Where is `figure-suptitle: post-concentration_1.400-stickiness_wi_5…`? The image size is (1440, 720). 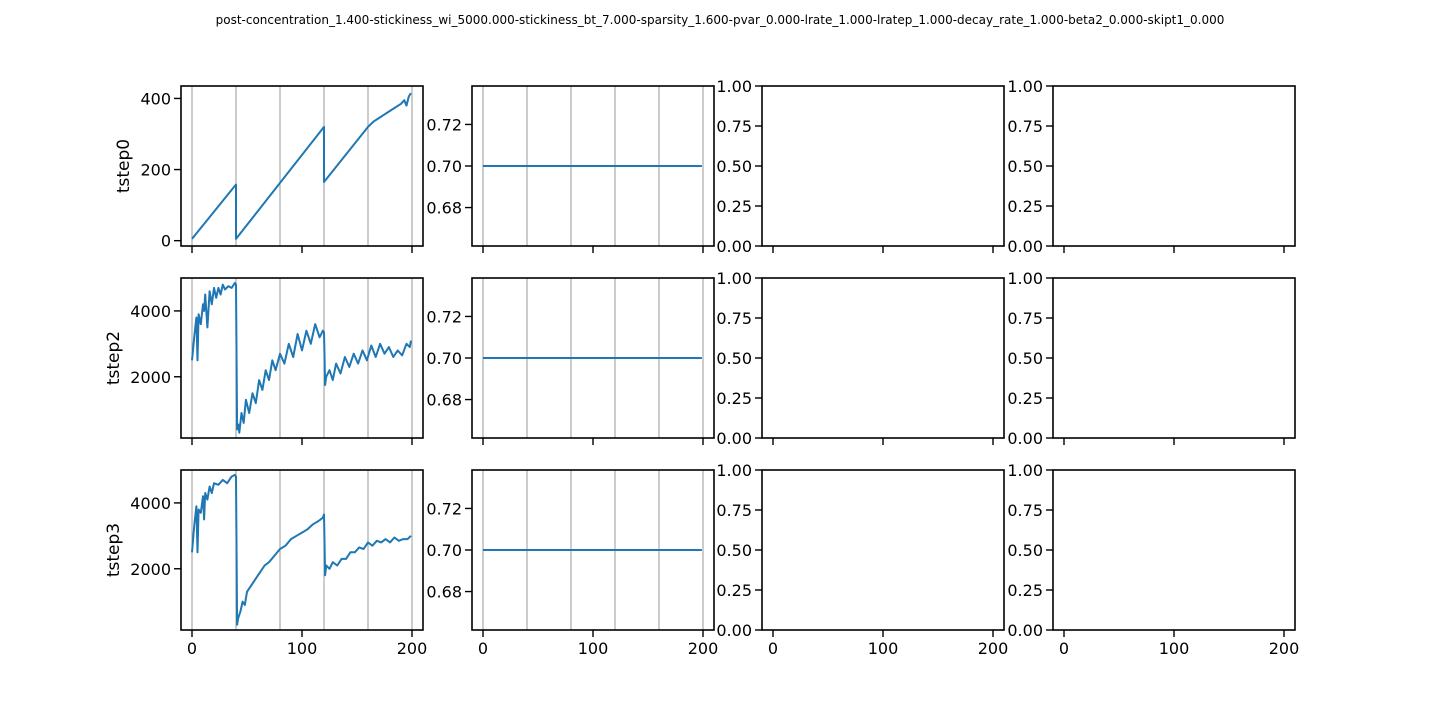 figure-suptitle: post-concentration_1.400-stickiness_wi_5… is located at coordinates (720, 20).